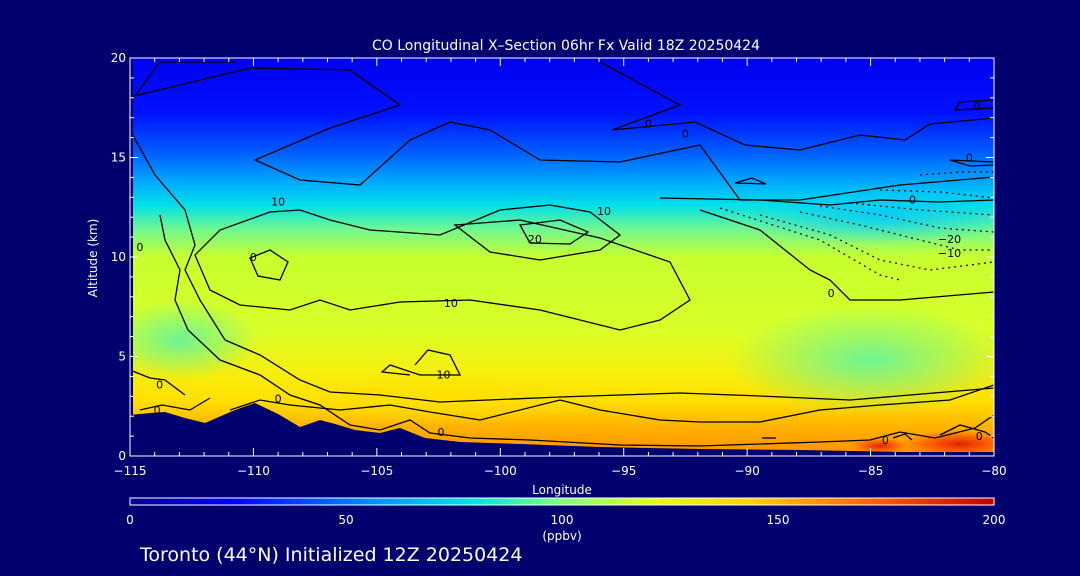  Describe the element at coordinates (562, 429) in the screenshot. I see `terrain-mask` at that location.